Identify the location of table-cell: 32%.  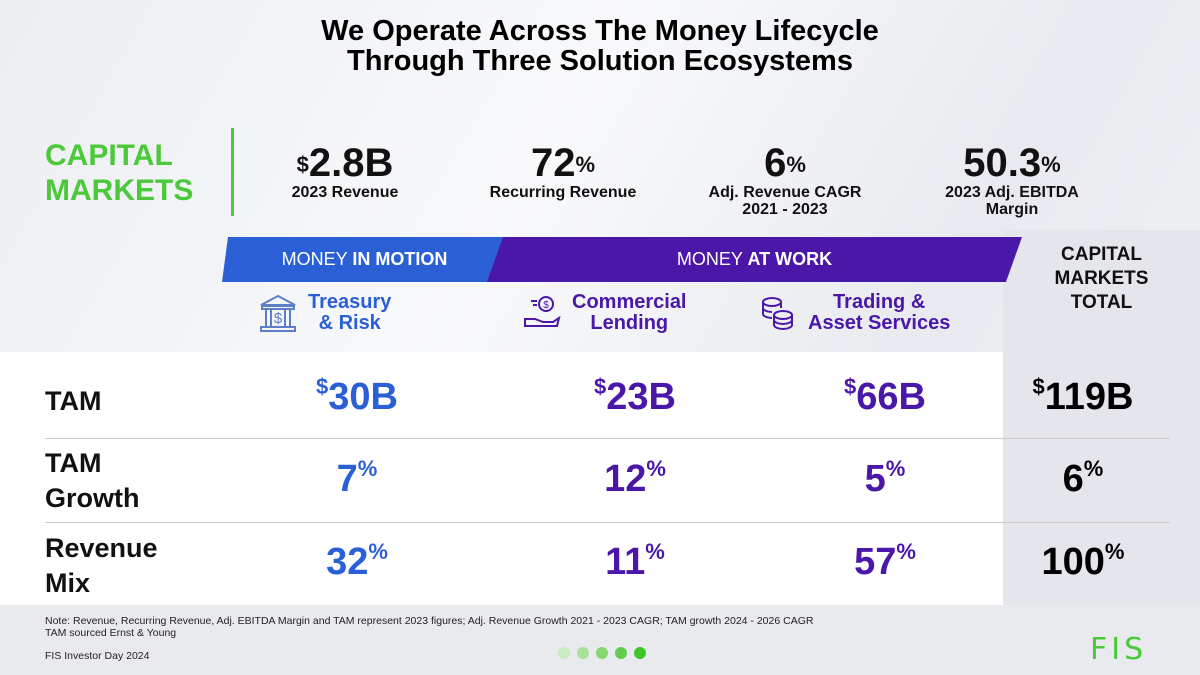
(357, 561).